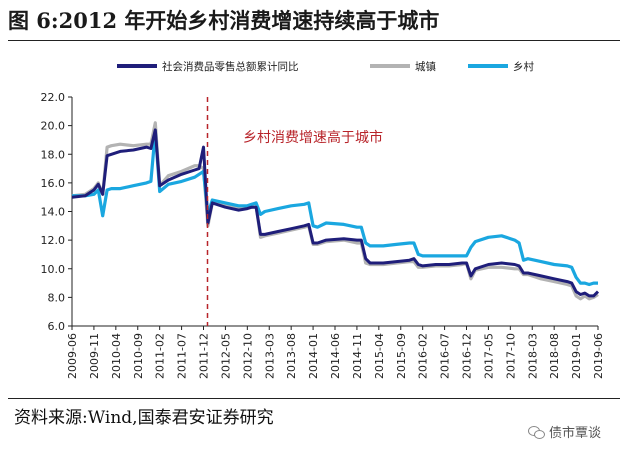 The image size is (628, 455). What do you see at coordinates (138, 356) in the screenshot?
I see `x-tick-label: 2010-09` at bounding box center [138, 356].